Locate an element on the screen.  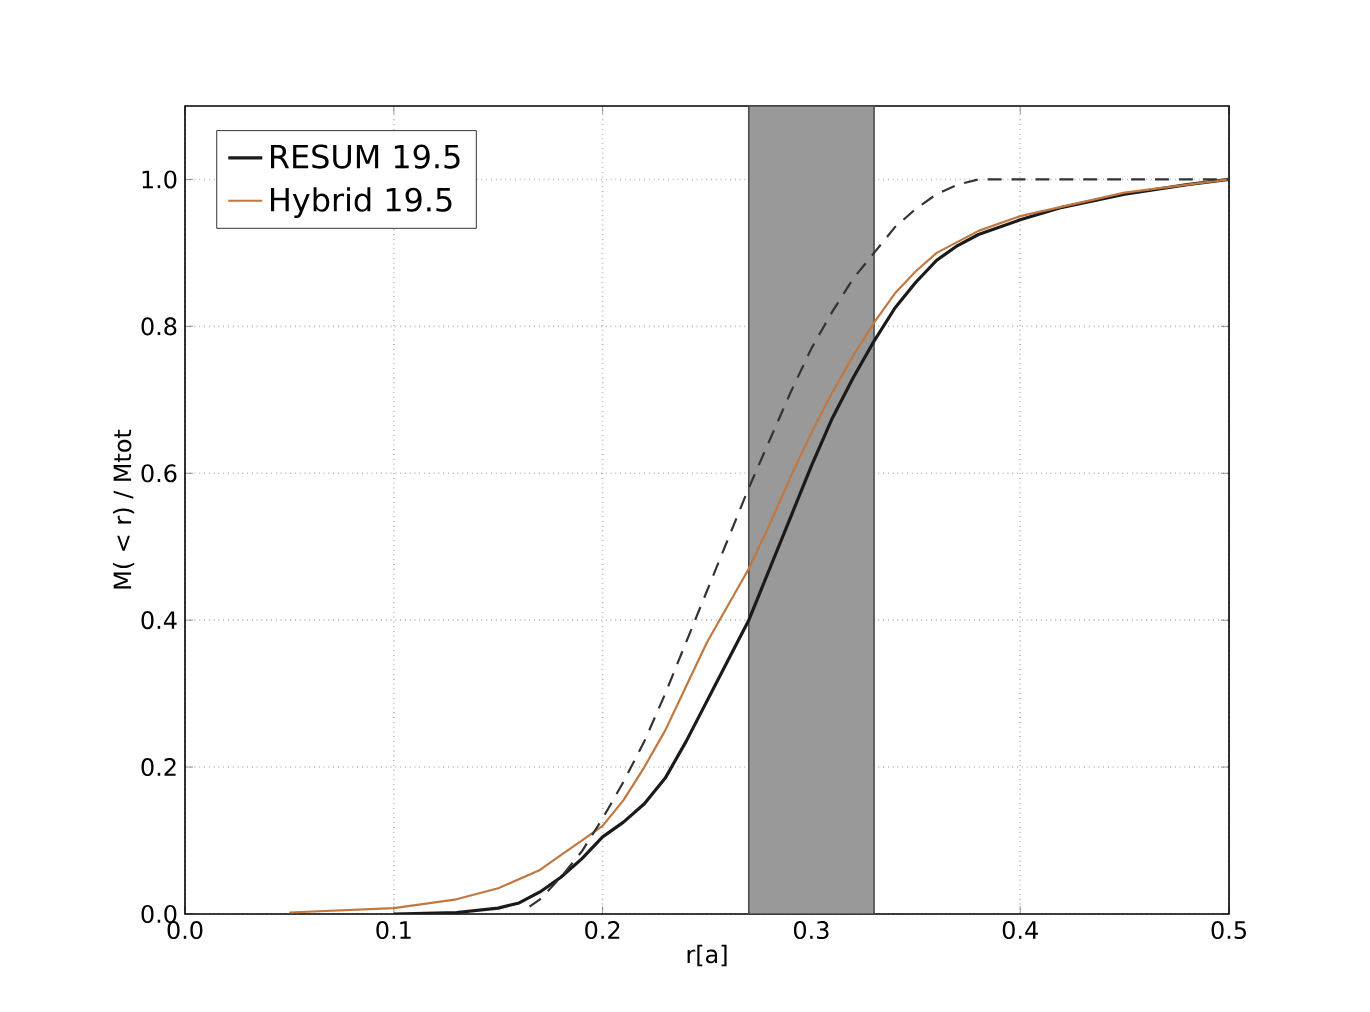
y-tick-label: 0.2 is located at coordinates (158, 767).